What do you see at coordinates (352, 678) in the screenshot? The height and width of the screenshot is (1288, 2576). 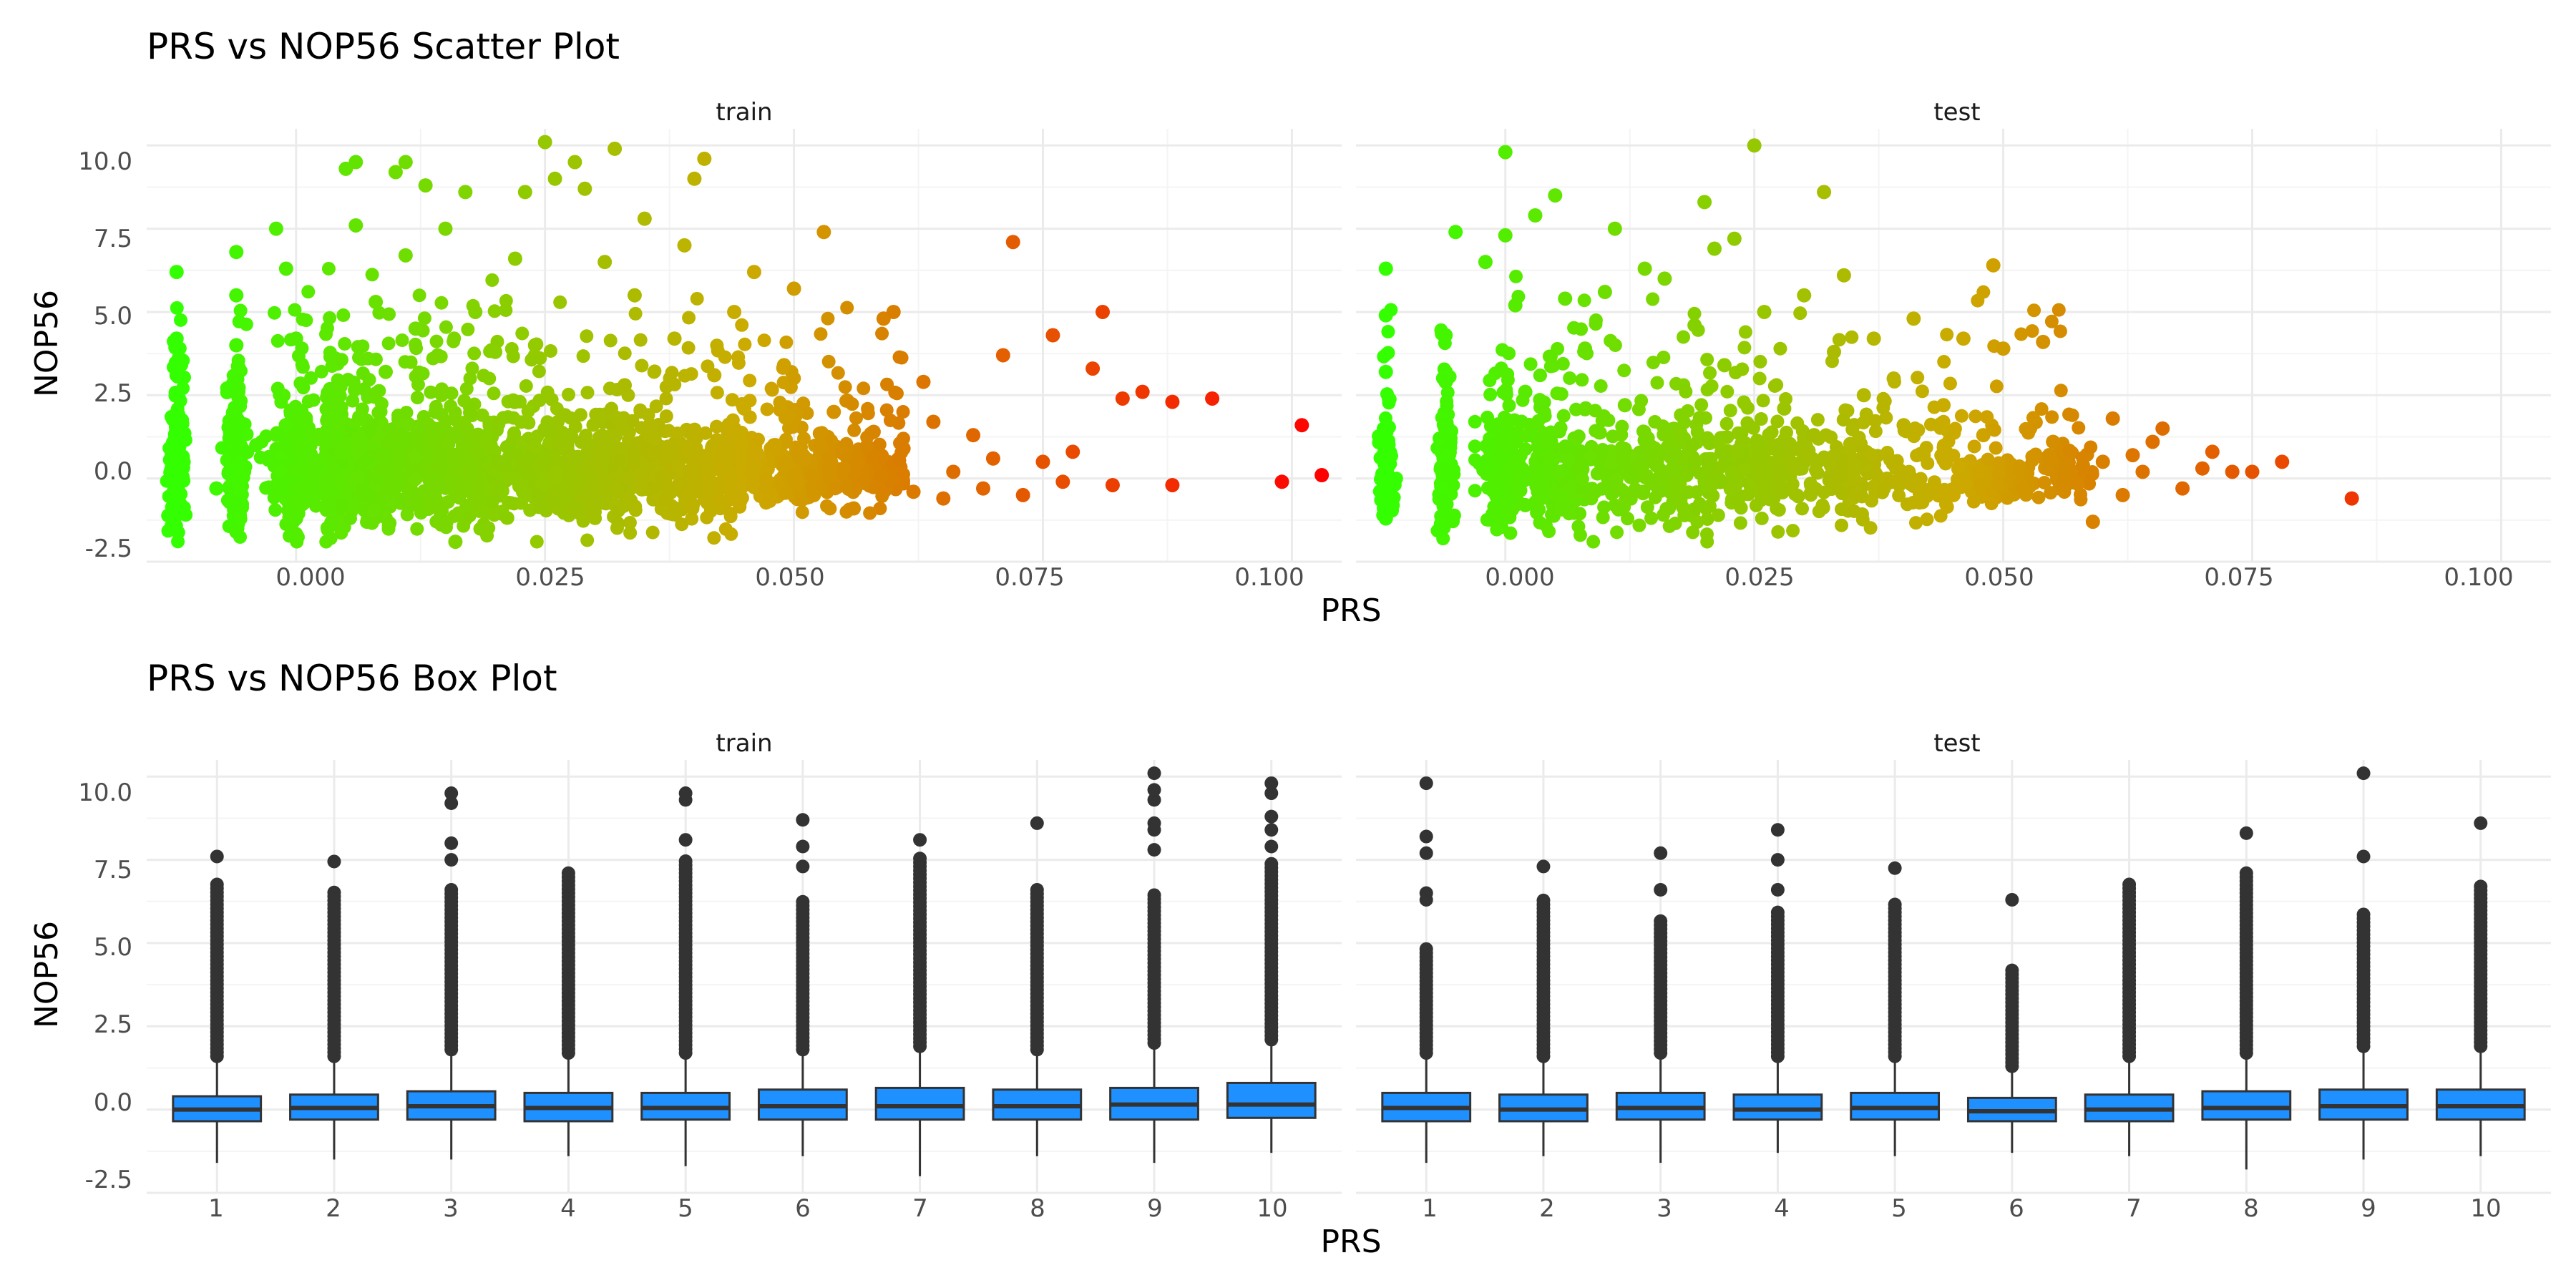 I see `box-title: PRS vs NOP56 Box Plot` at bounding box center [352, 678].